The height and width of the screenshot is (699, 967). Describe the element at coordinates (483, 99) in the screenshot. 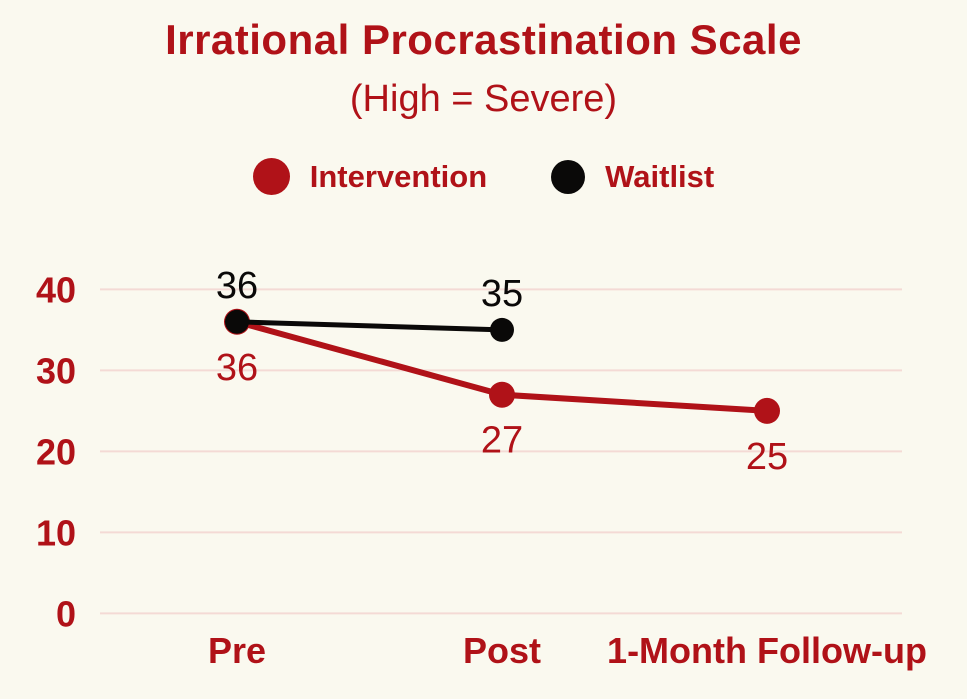

I see `chart-subtitle: (High = Severe)` at that location.